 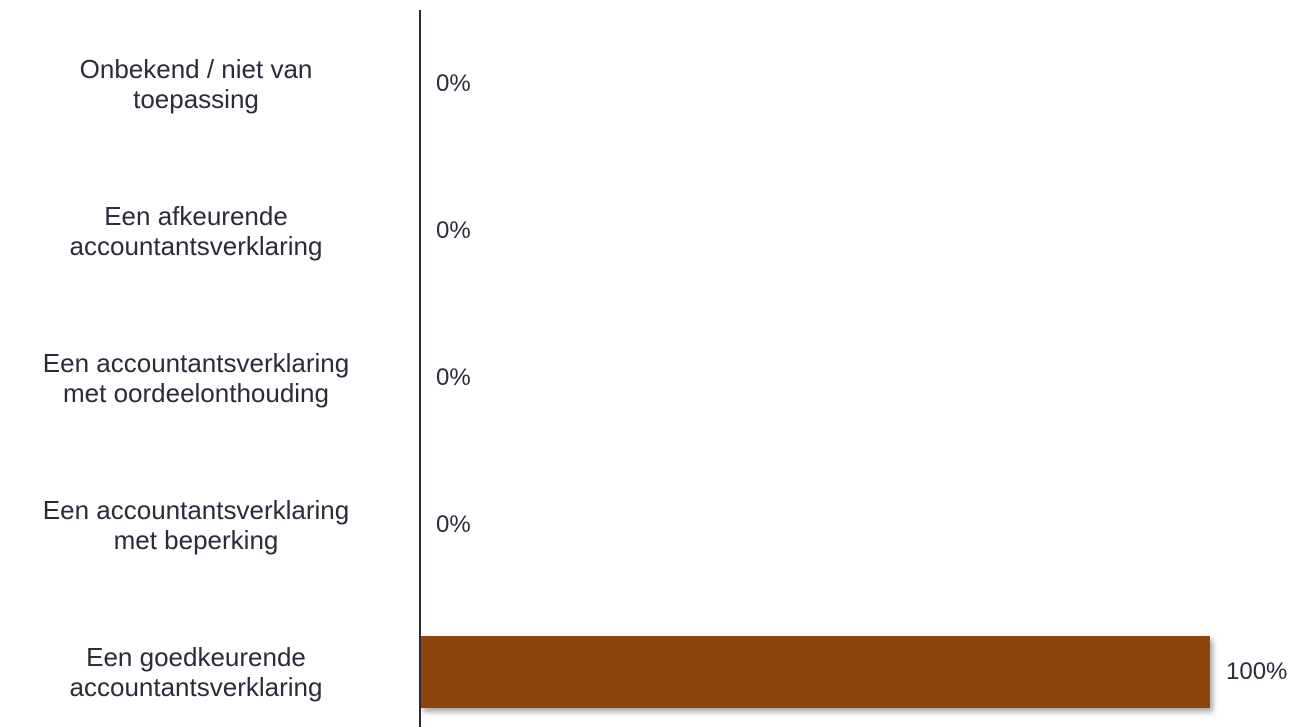 What do you see at coordinates (1257, 671) in the screenshot?
I see `value-label: 100%` at bounding box center [1257, 671].